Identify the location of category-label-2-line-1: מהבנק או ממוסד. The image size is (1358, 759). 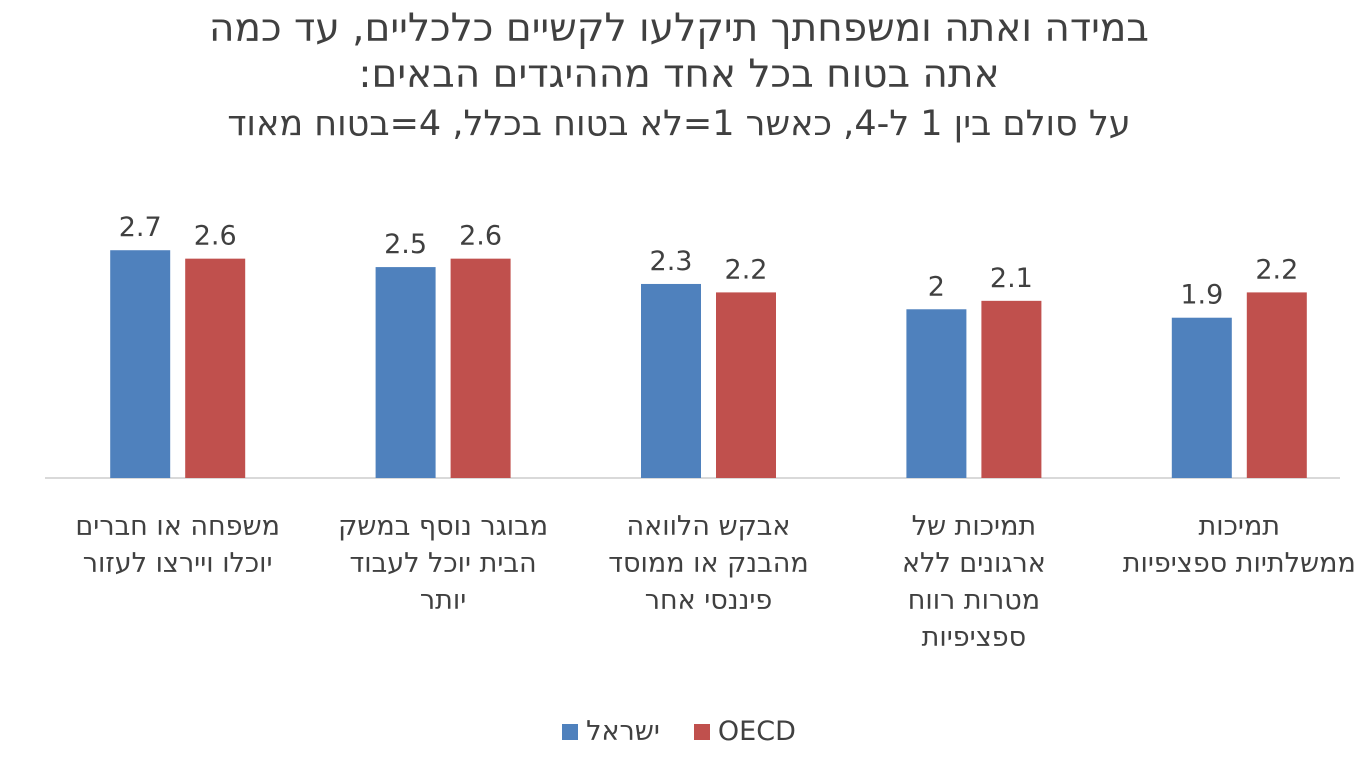
(708, 563).